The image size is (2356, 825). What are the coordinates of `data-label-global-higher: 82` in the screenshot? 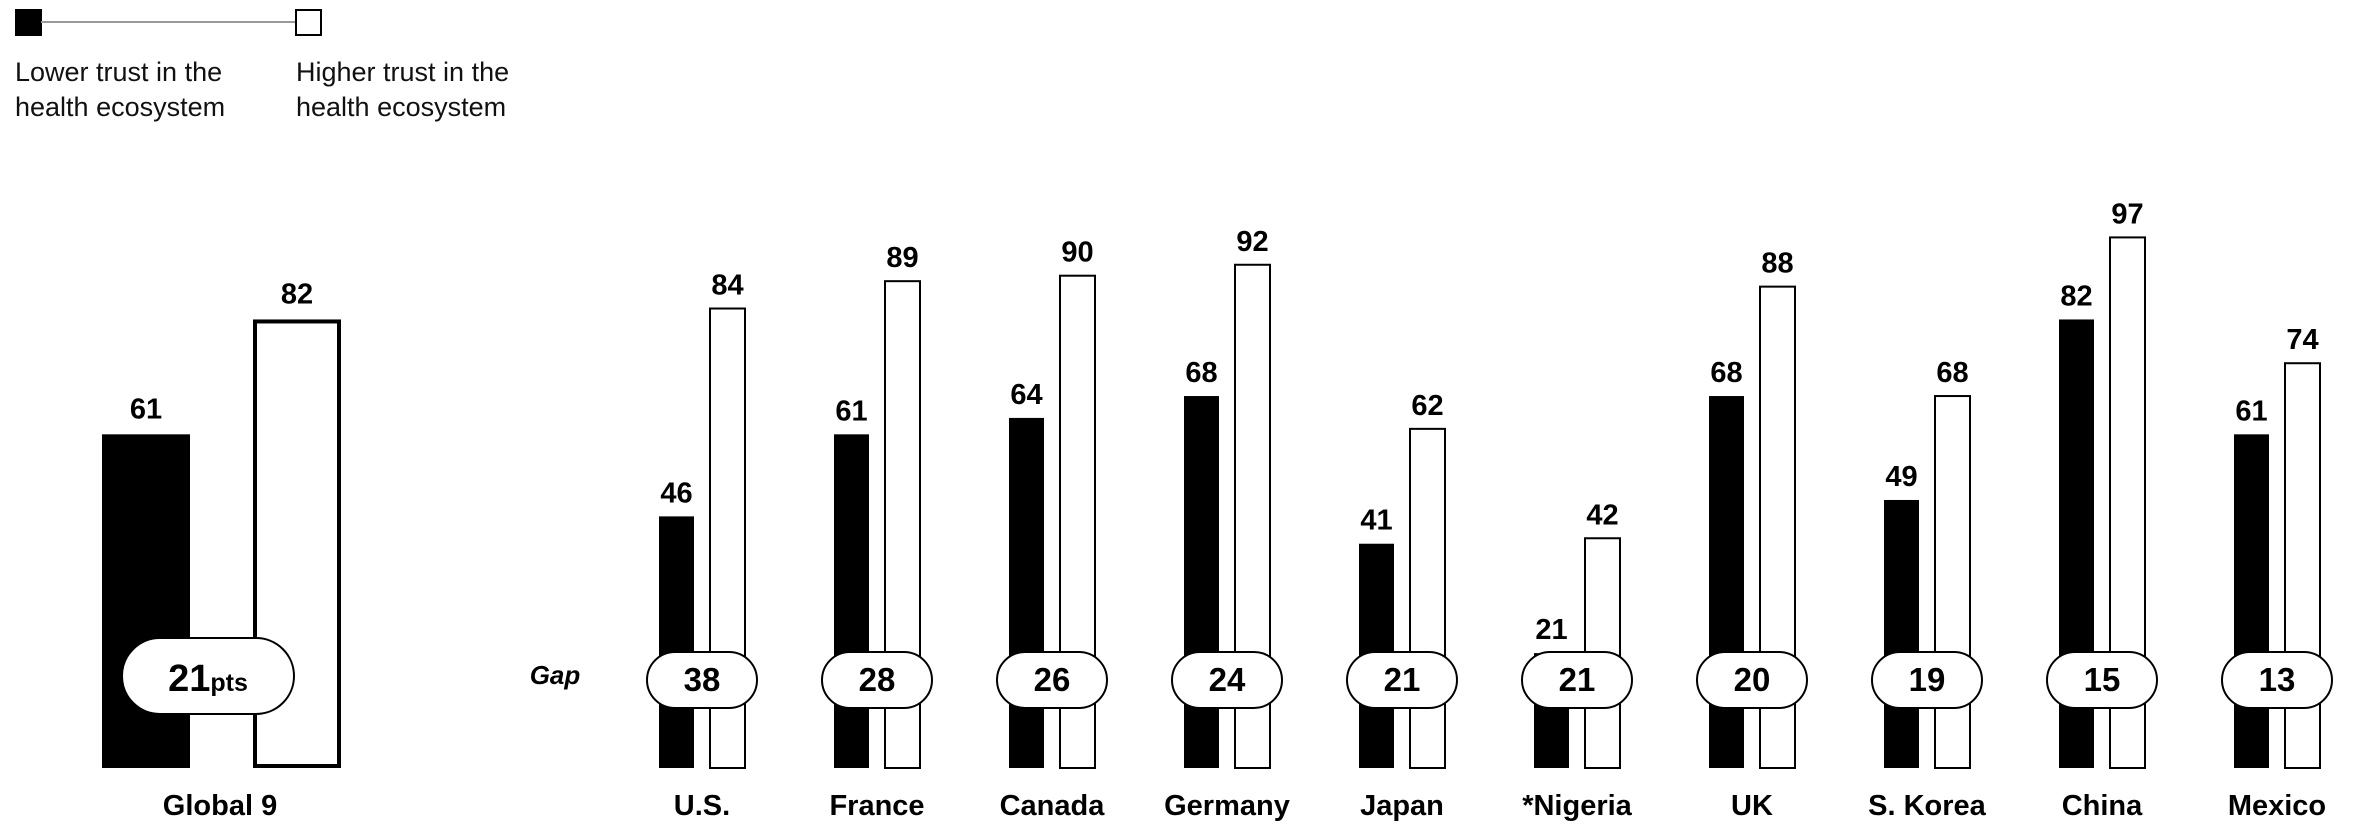 It's located at (297, 294).